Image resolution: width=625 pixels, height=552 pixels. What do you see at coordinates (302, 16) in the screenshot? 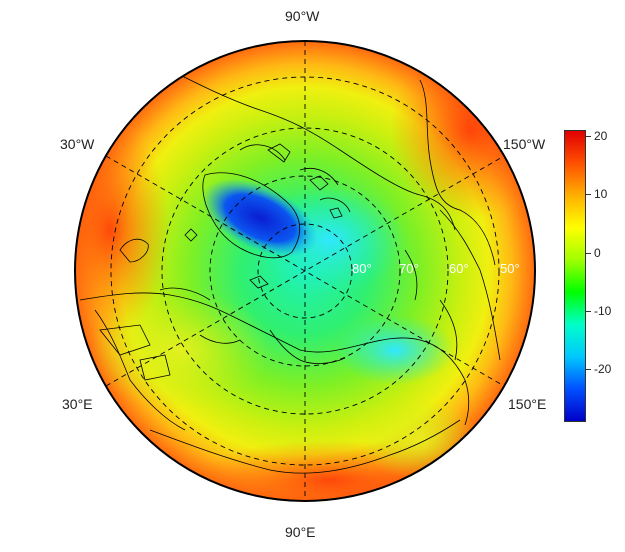
I see `lon-label-90w: 90°W` at bounding box center [302, 16].